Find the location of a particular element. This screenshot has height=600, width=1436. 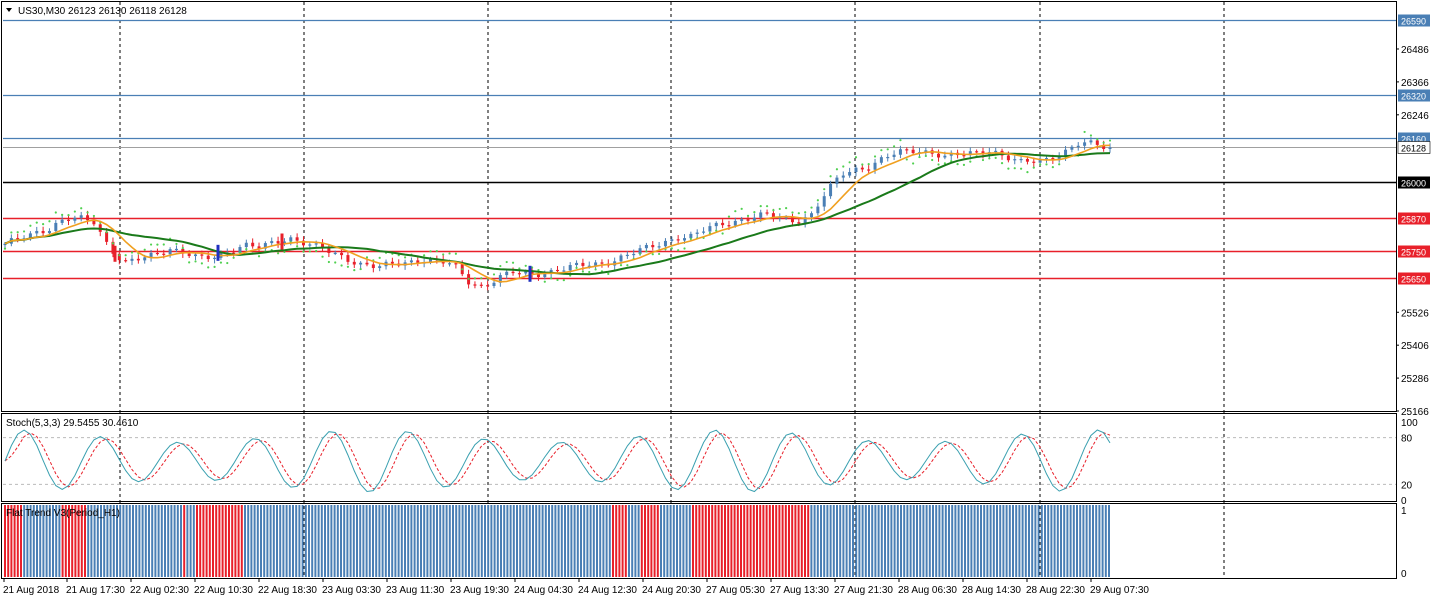

stoch-axis: 100 80 20 0 is located at coordinates (1409, 462).